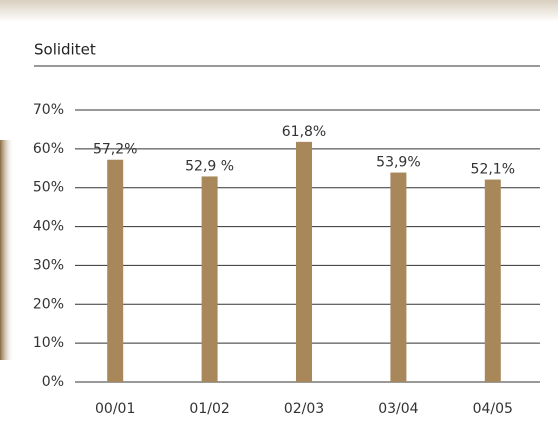 This screenshot has height=448, width=558. I want to click on y-tick-label: 60%, so click(48, 149).